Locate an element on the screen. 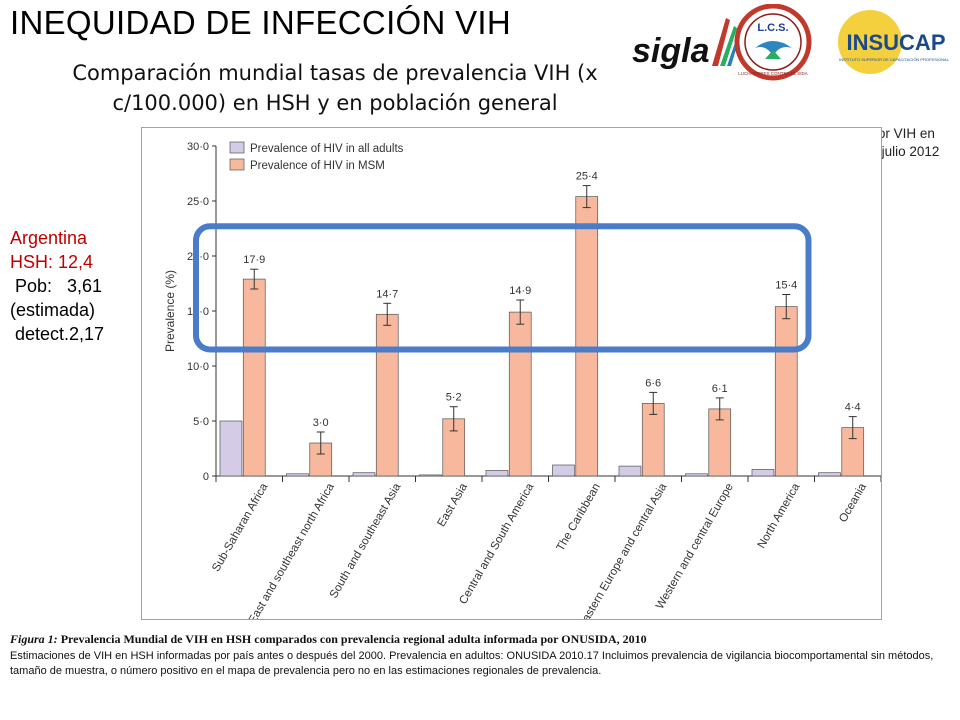 This screenshot has width=960, height=720. sigla-logo: sigla is located at coordinates (686, 44).